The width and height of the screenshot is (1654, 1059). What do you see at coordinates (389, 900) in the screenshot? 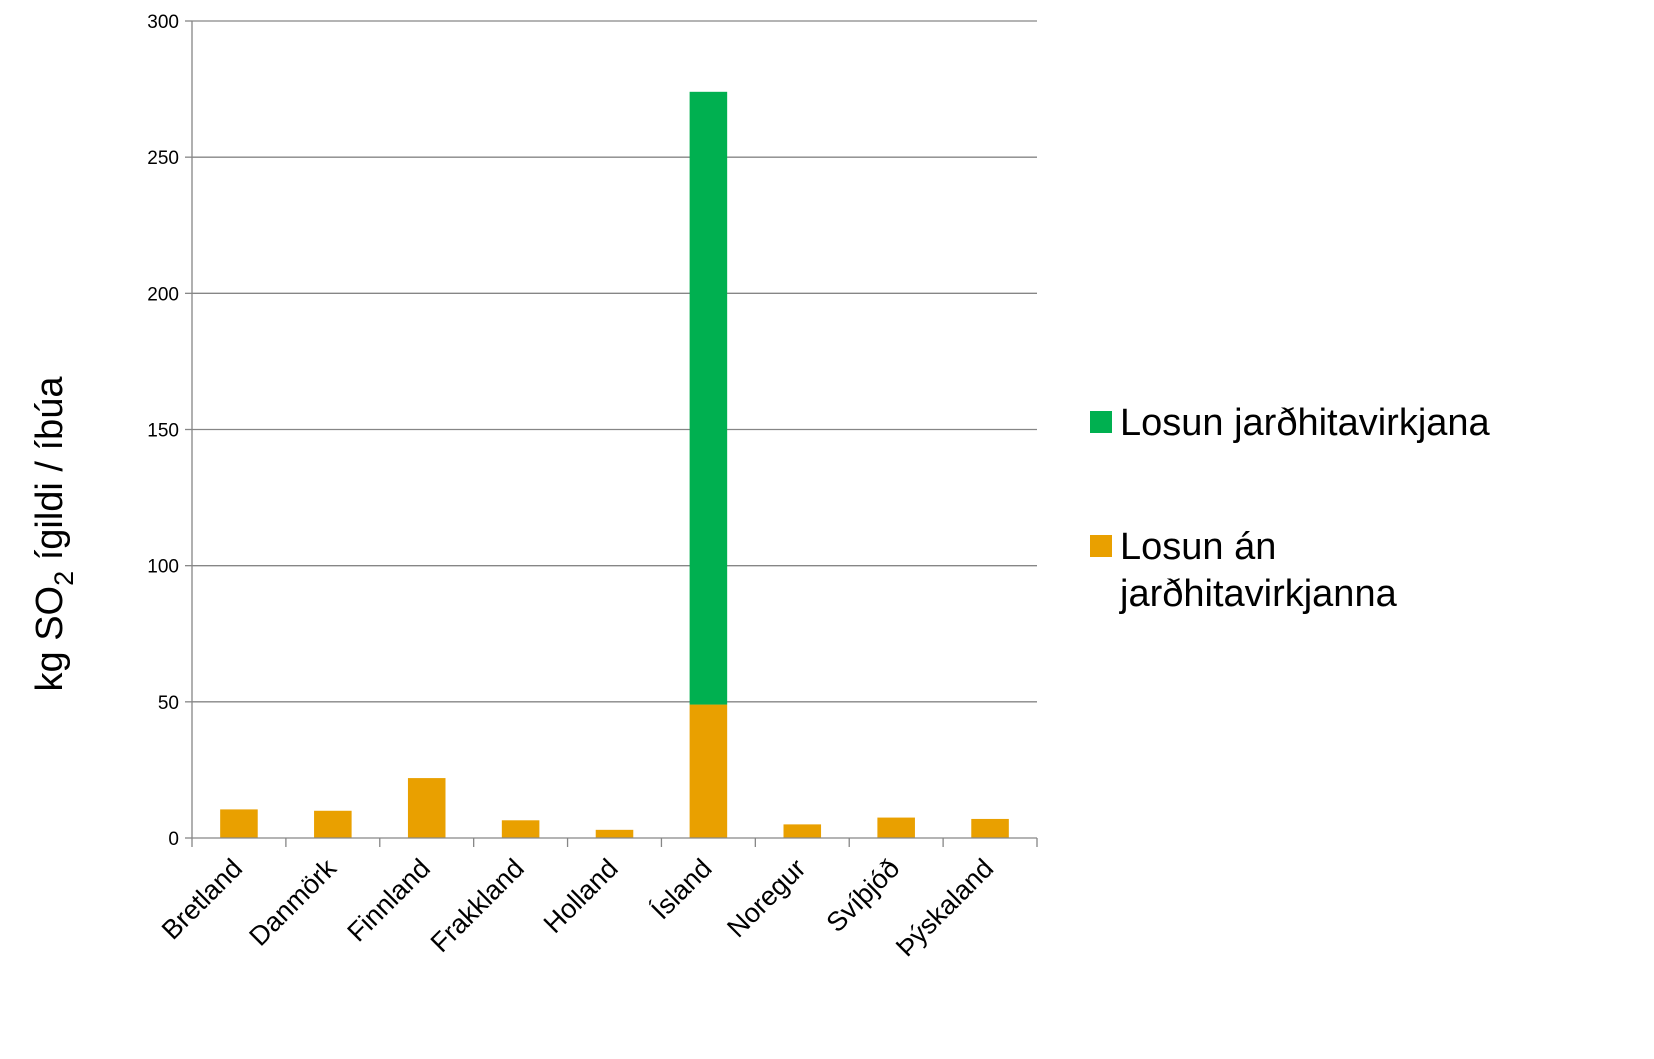
I see `x-tick-label: Finnland` at bounding box center [389, 900].